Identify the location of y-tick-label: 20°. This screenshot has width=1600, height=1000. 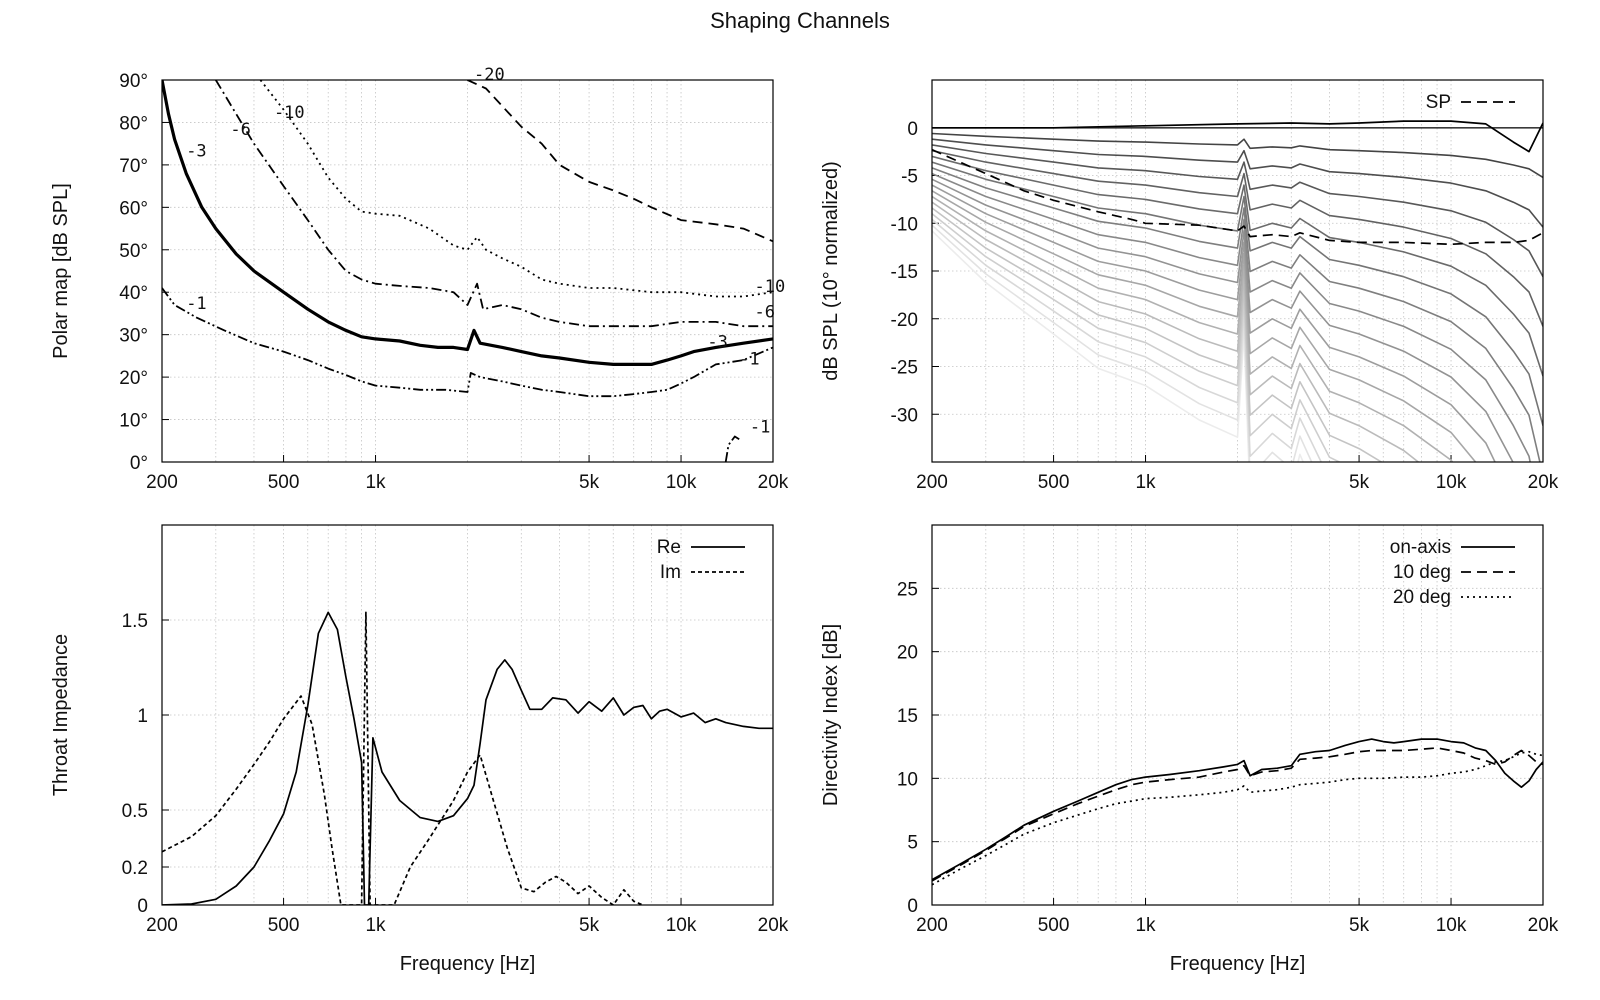
(133, 378).